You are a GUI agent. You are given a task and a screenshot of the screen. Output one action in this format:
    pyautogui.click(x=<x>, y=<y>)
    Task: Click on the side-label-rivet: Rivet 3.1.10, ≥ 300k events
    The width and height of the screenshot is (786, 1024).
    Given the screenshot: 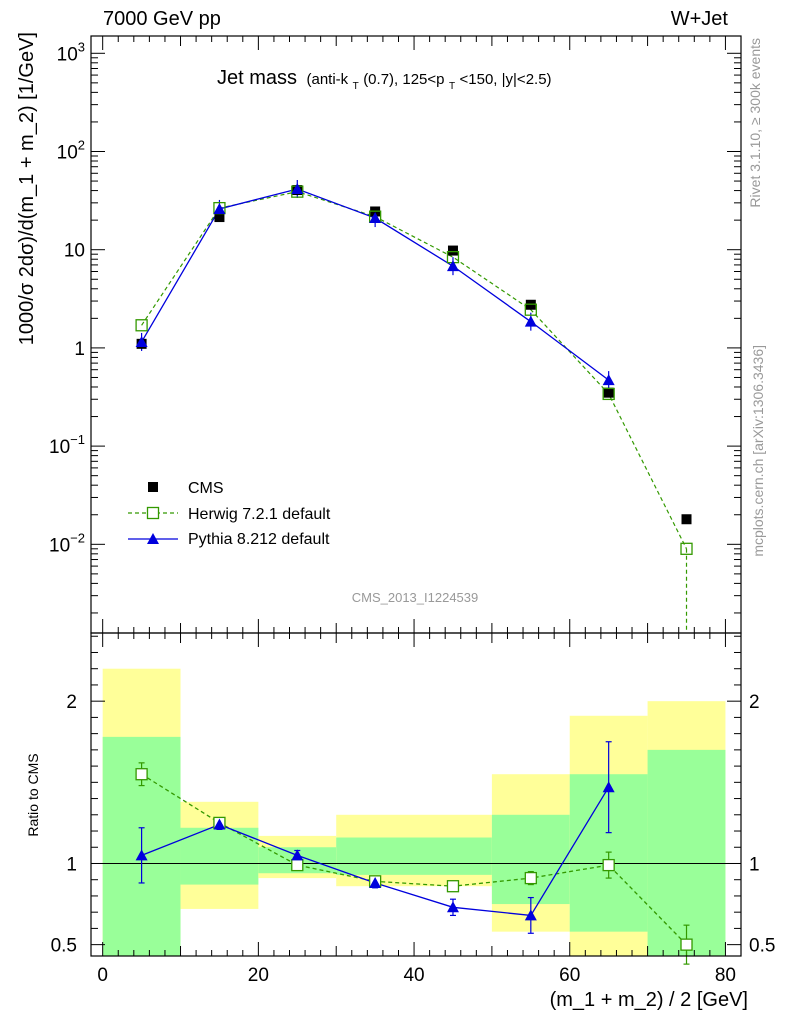 What is the action you would take?
    pyautogui.click(x=755, y=123)
    